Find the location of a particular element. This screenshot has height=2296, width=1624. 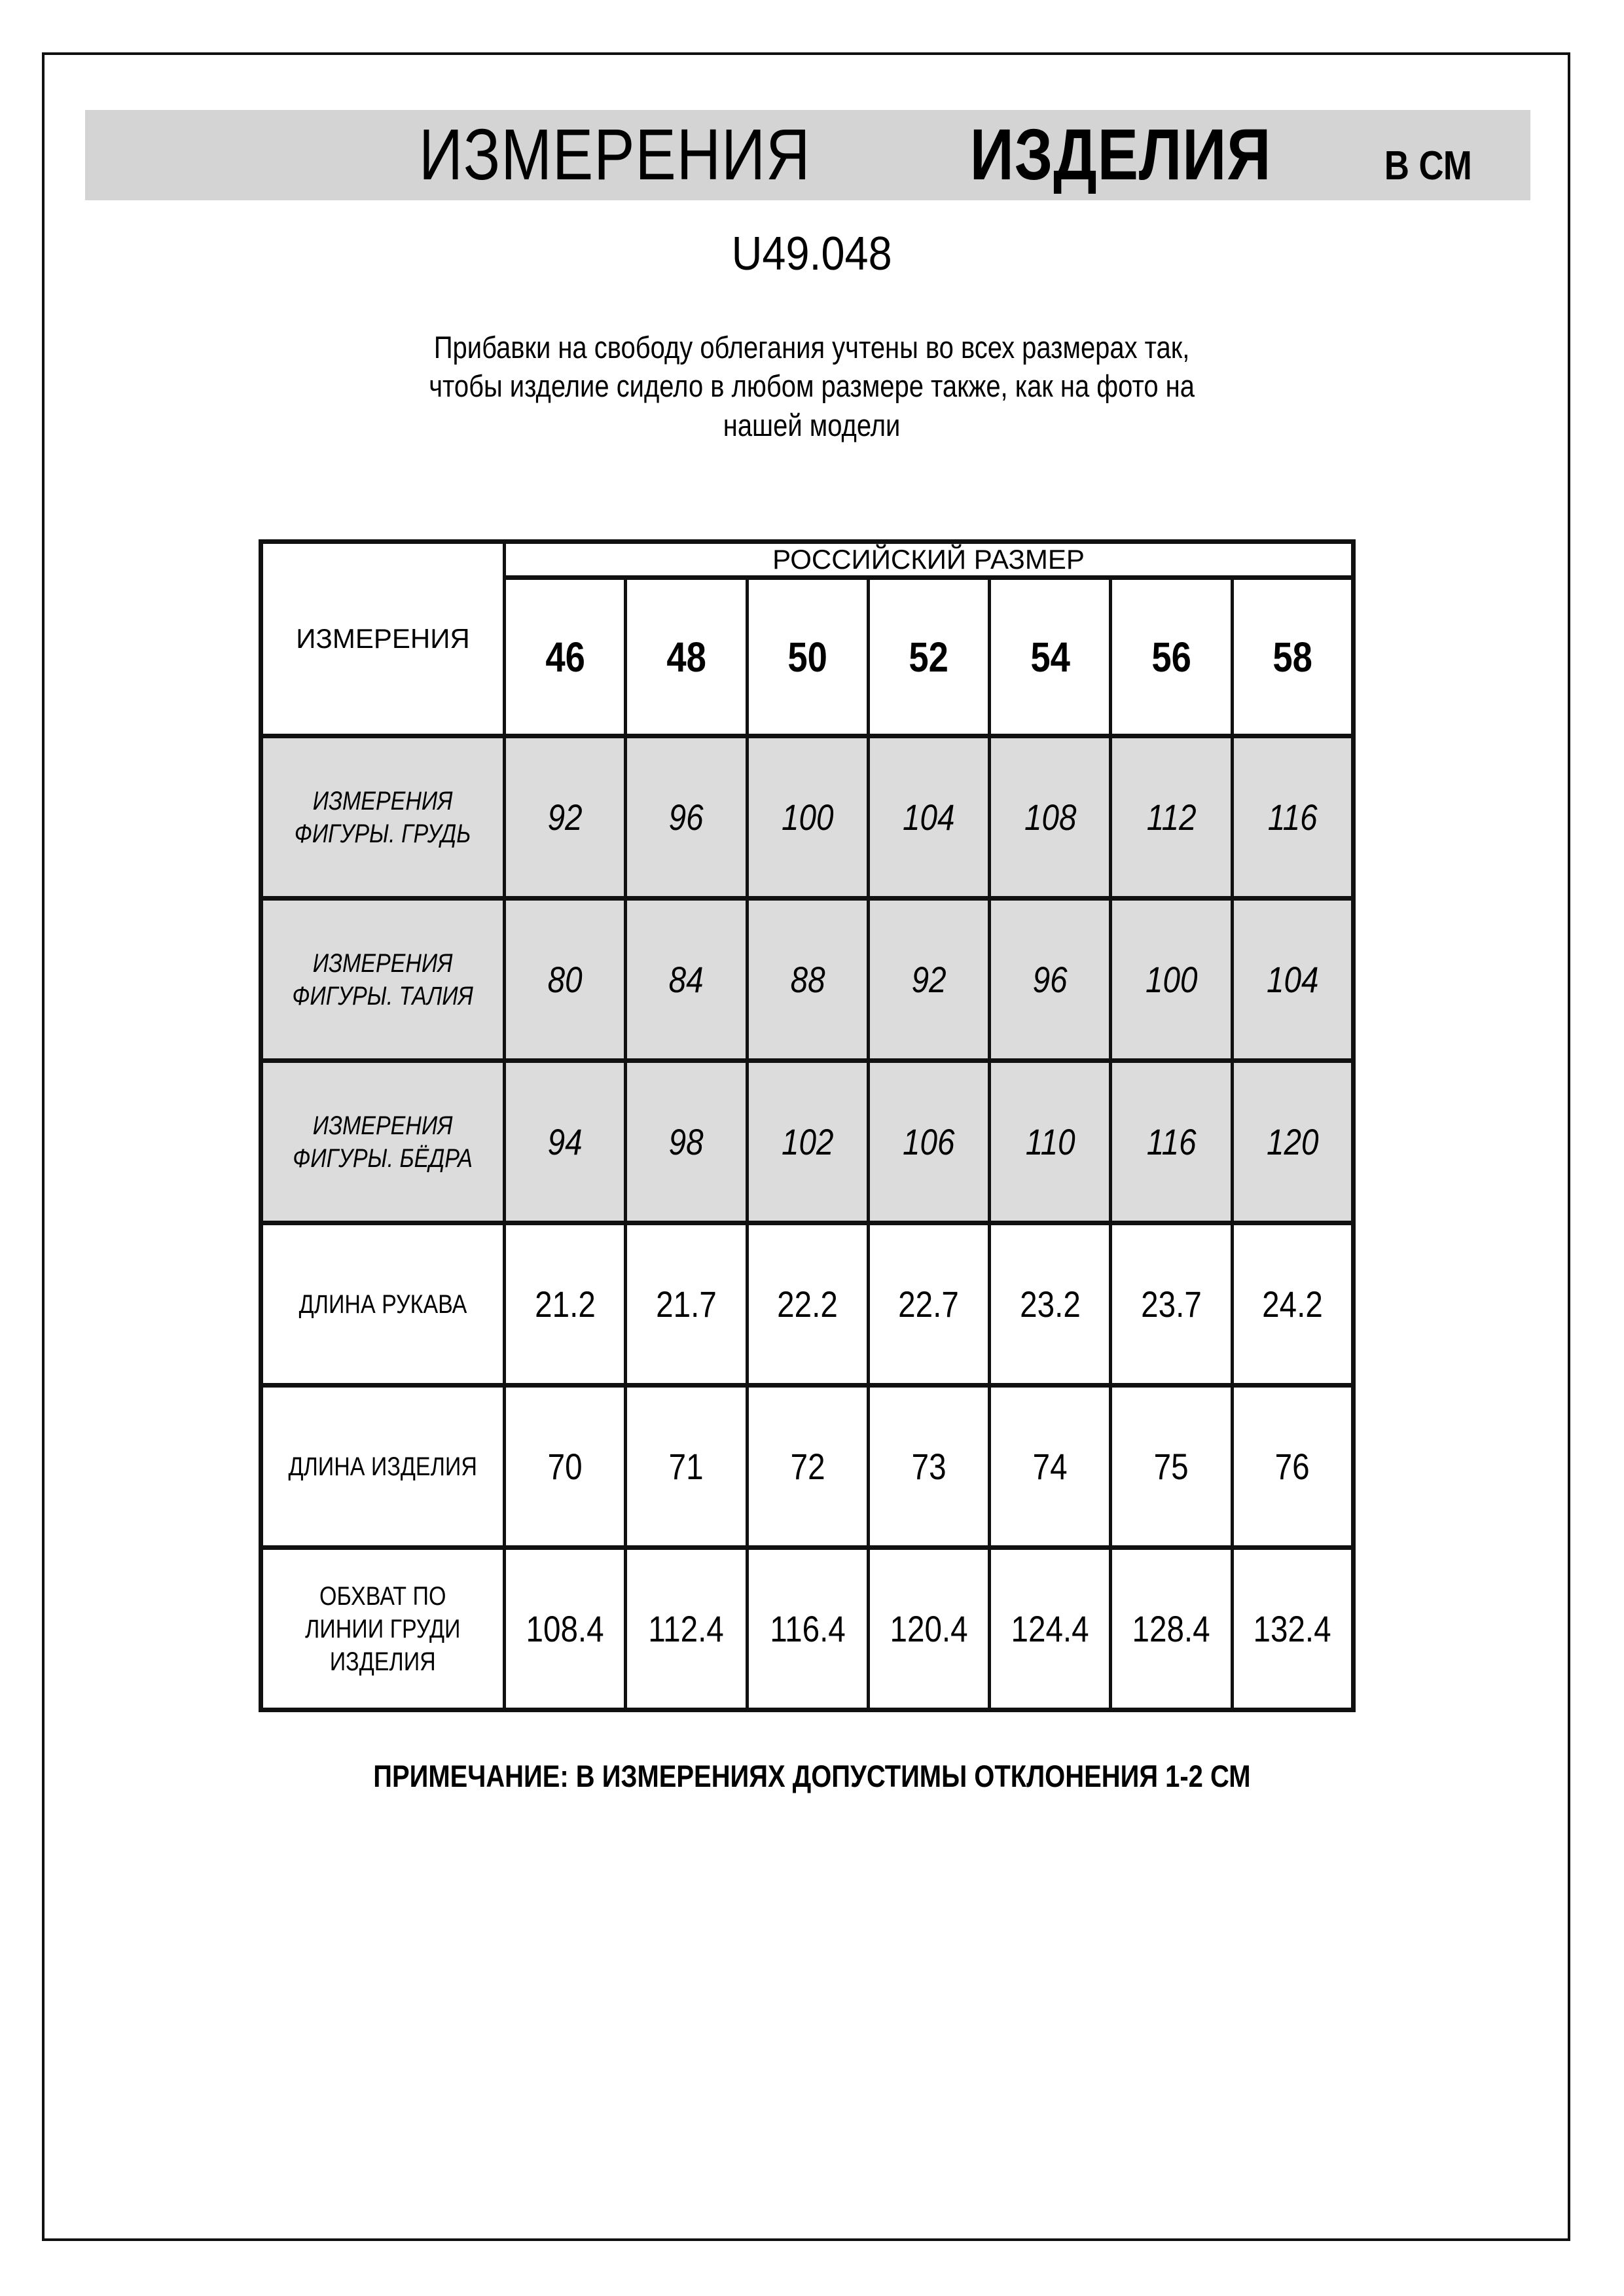

size-col-header: 56 is located at coordinates (1171, 656).